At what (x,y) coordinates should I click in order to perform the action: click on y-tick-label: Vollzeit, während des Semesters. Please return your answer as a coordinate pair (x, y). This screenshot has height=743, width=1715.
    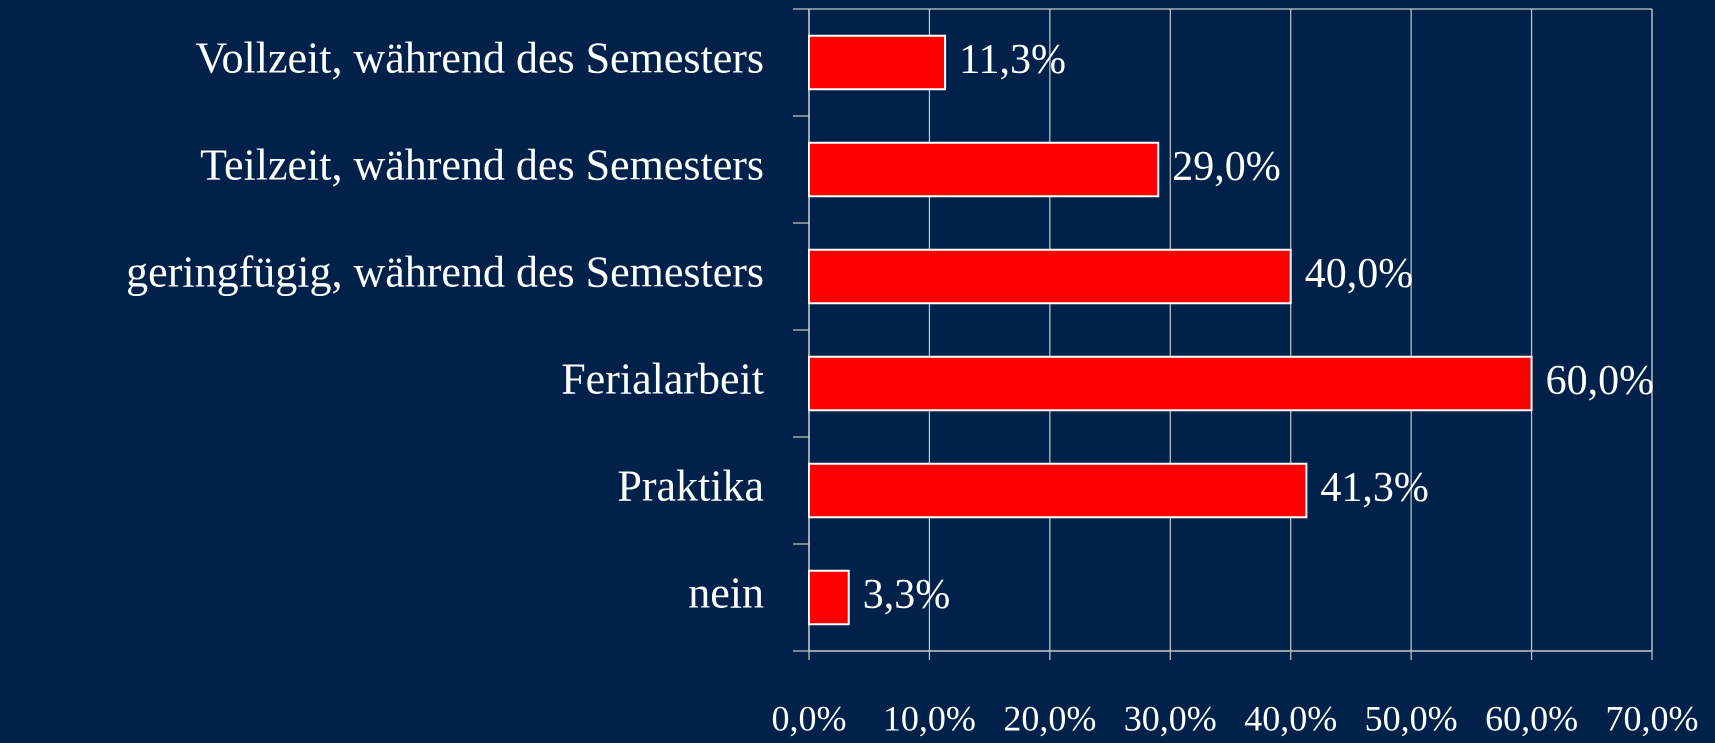
    Looking at the image, I should click on (479, 58).